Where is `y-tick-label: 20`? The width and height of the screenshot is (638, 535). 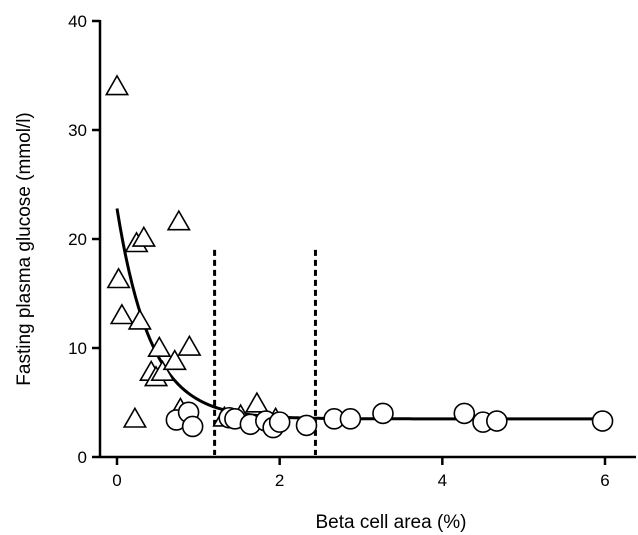
y-tick-label: 20 is located at coordinates (77, 239).